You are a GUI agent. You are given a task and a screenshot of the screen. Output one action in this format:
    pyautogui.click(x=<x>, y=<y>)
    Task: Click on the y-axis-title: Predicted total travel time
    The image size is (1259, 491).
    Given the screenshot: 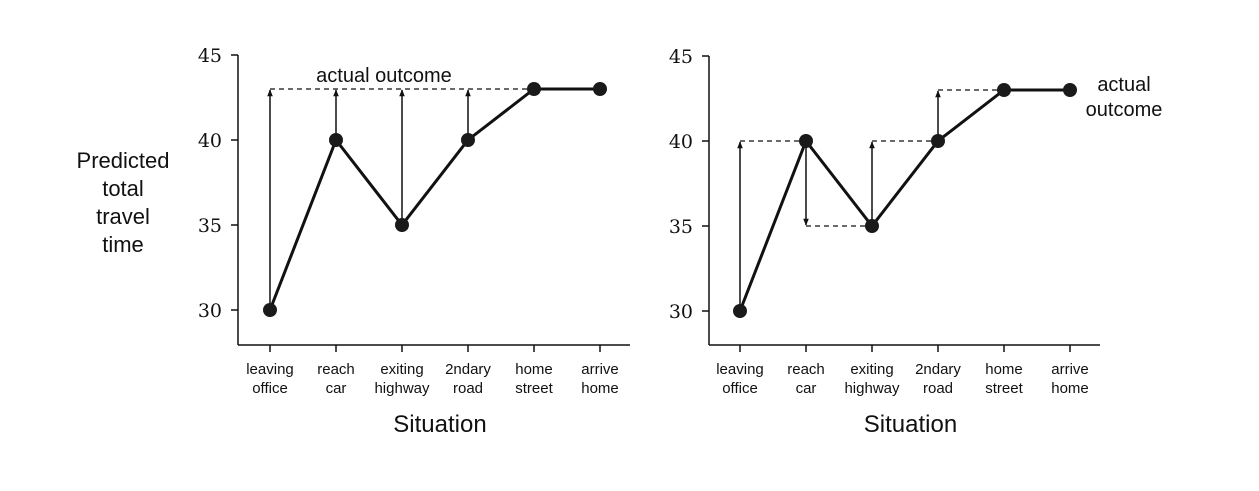 What is the action you would take?
    pyautogui.click(x=123, y=202)
    